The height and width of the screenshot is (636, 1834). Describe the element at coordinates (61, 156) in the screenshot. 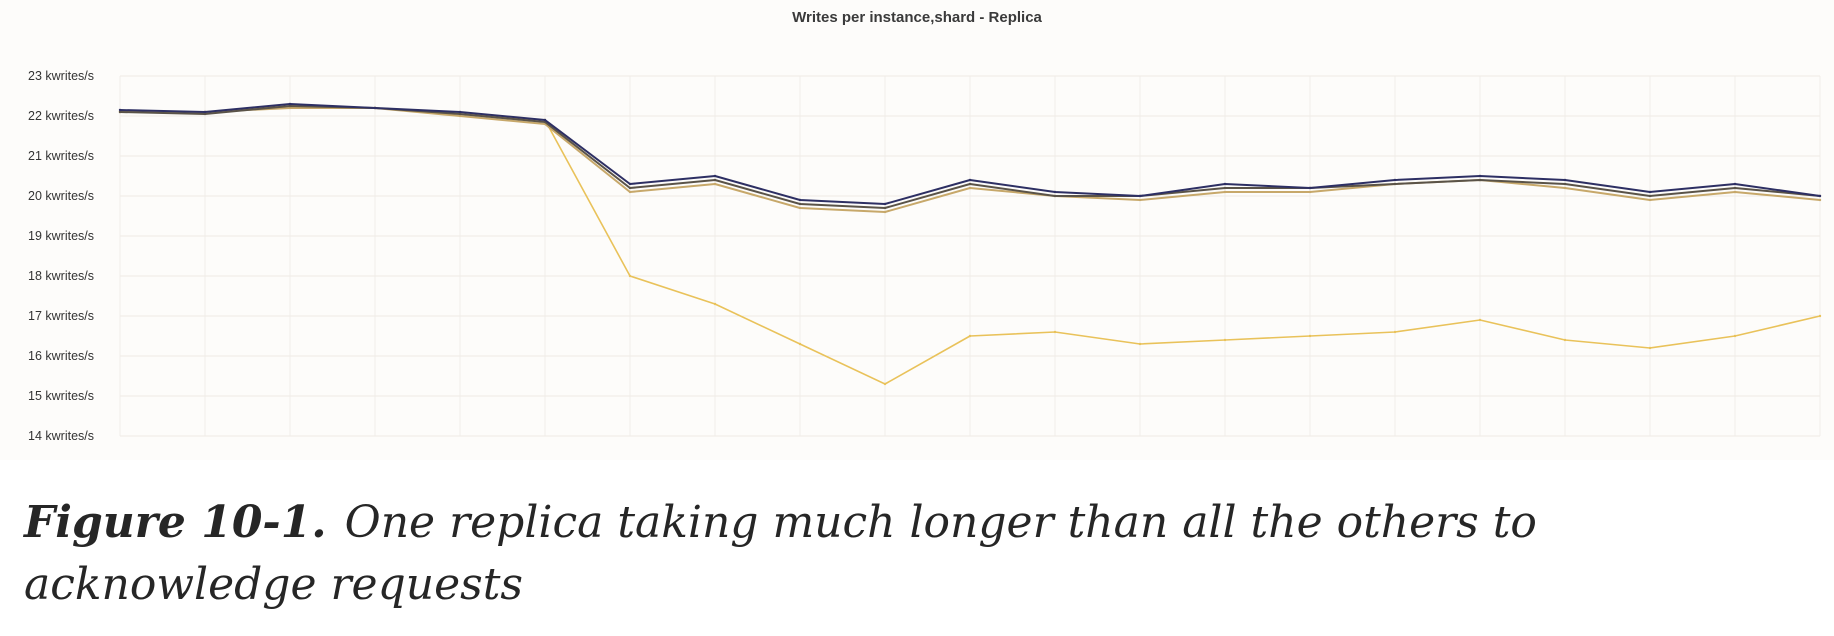

I see `y-tick-label: 21 kwrites/s` at that location.